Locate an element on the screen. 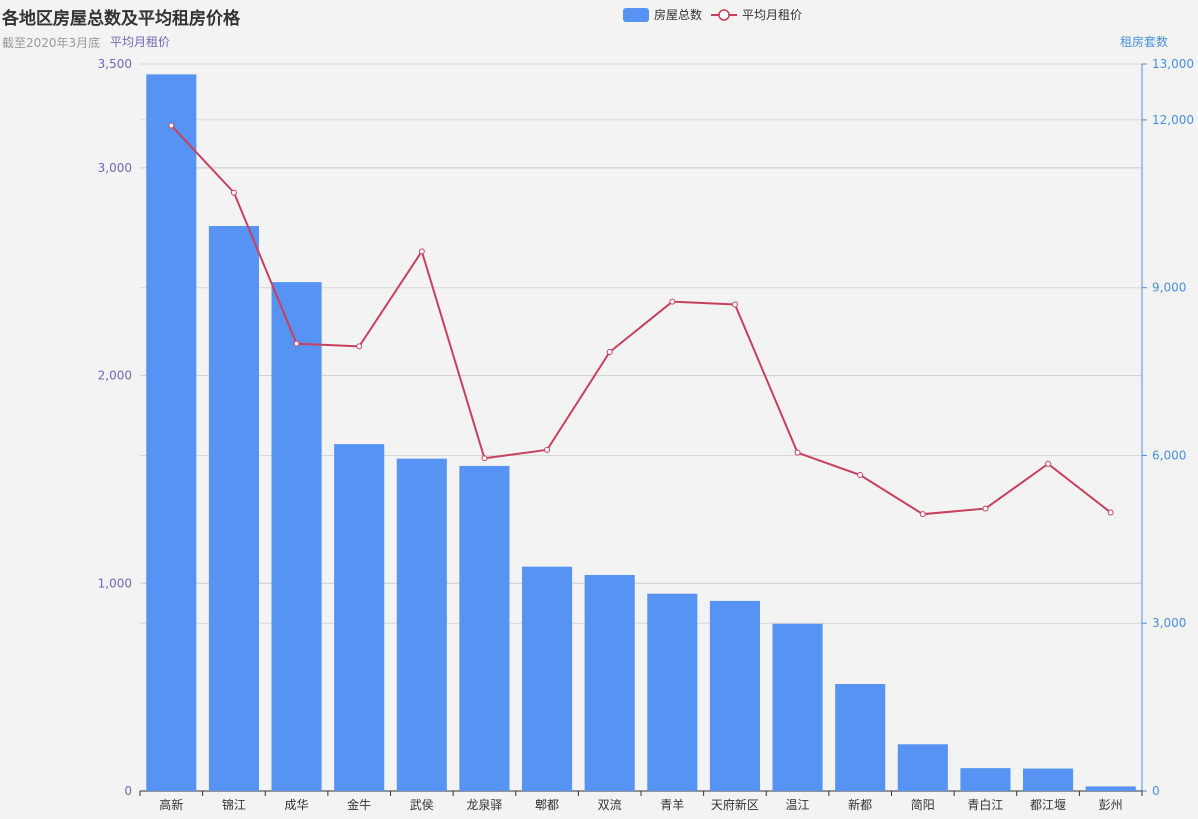 The image size is (1198, 819). x-tick-label: 高新 is located at coordinates (171, 804).